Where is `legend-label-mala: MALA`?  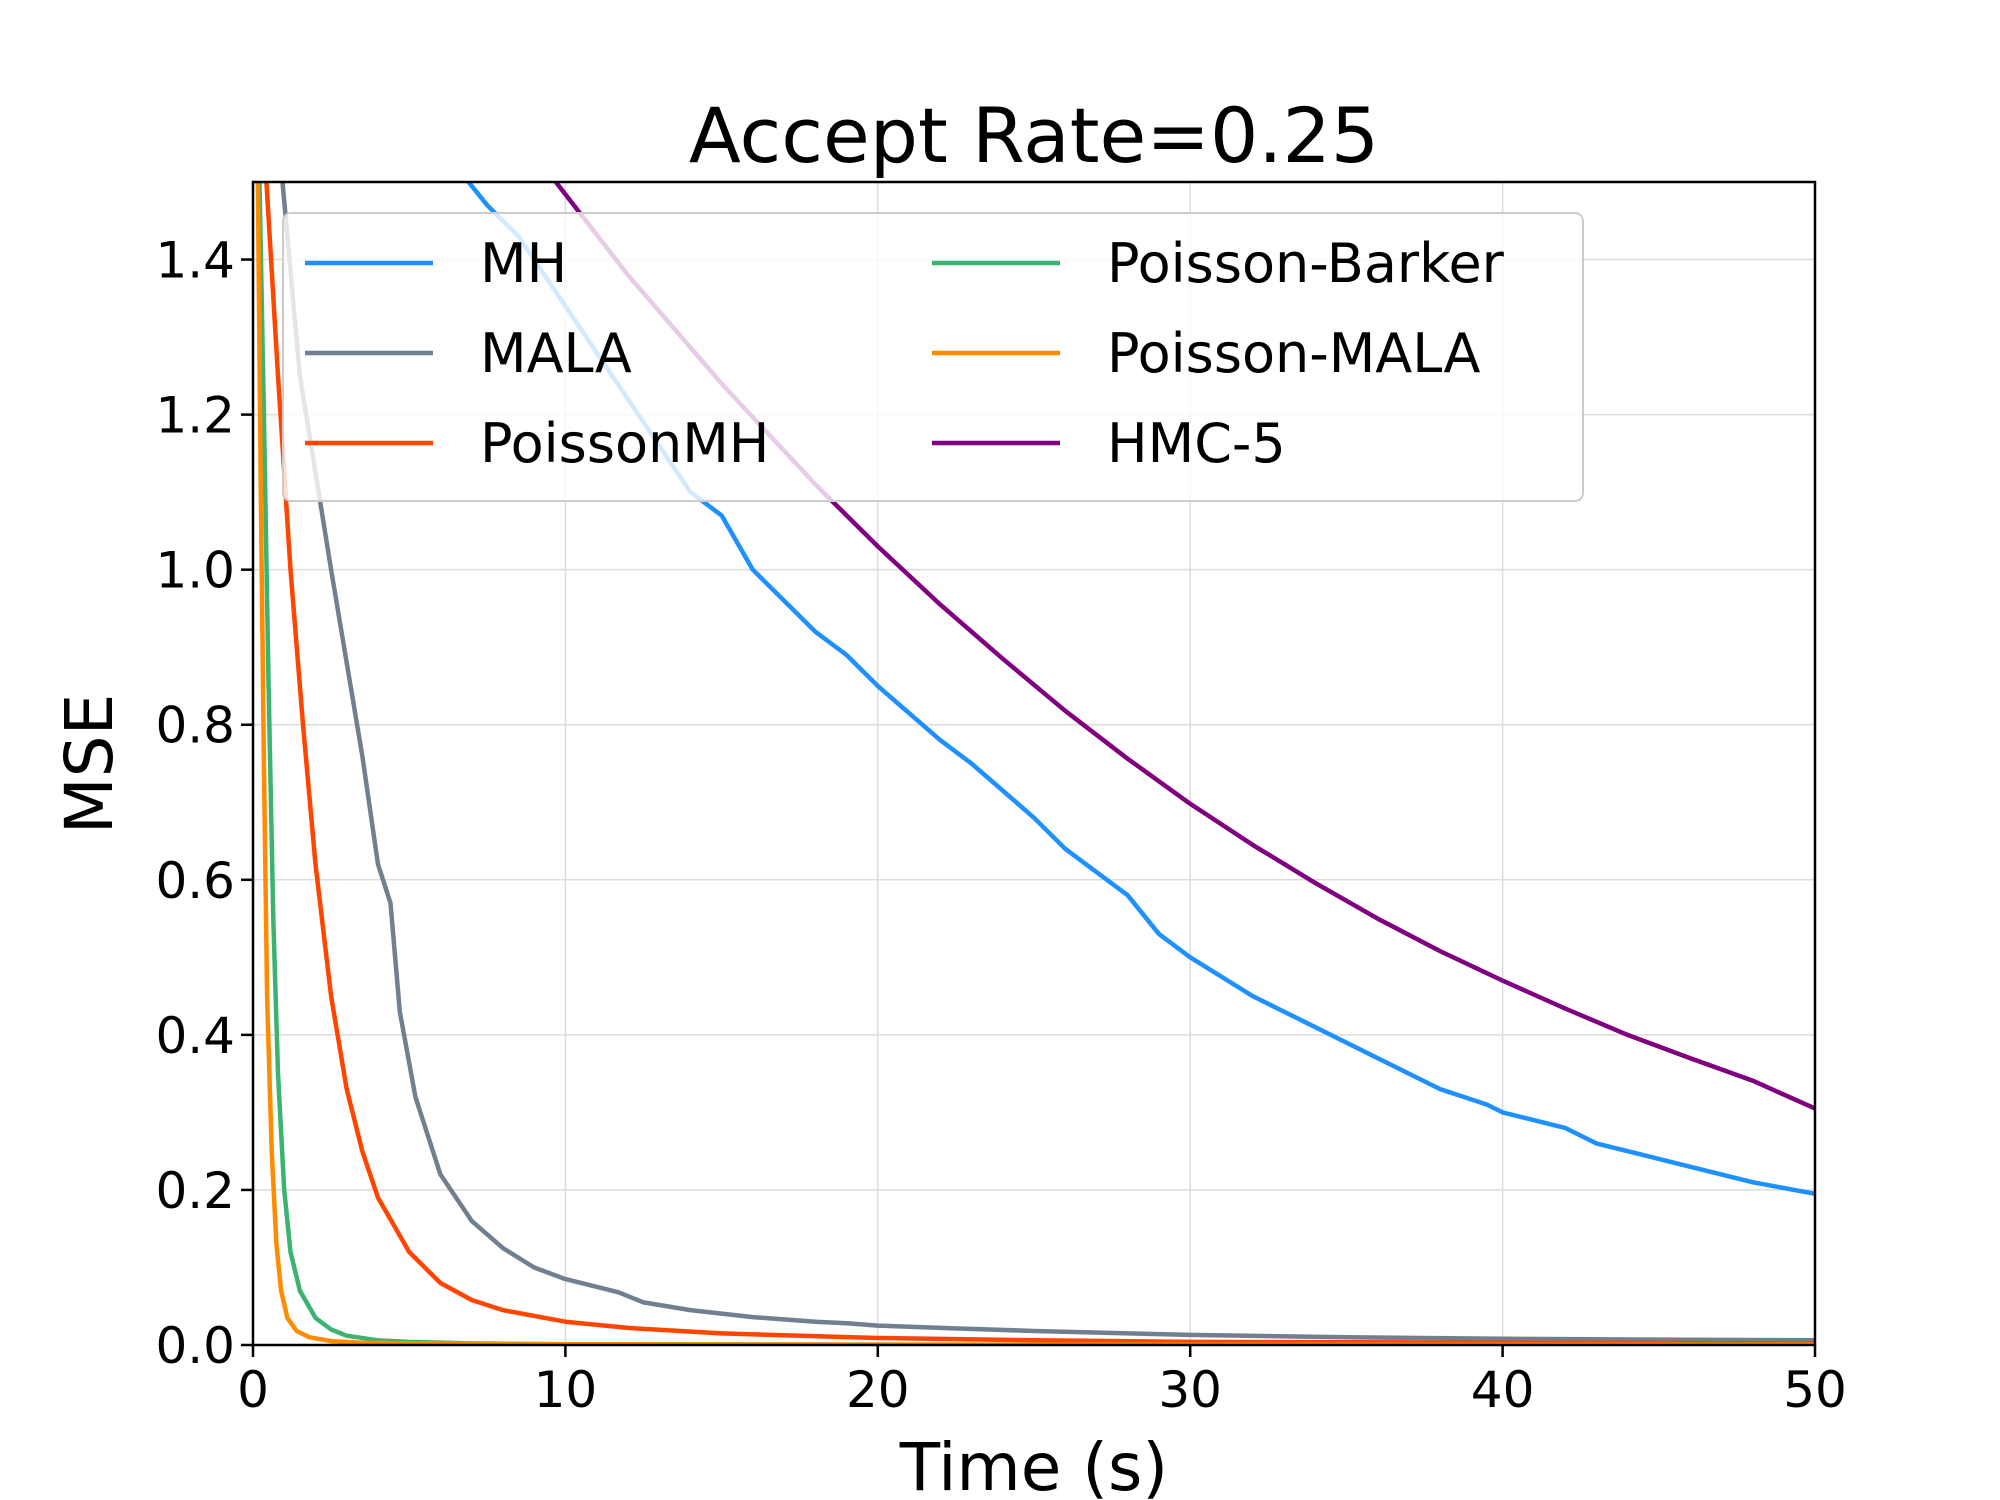 legend-label-mala: MALA is located at coordinates (556, 353).